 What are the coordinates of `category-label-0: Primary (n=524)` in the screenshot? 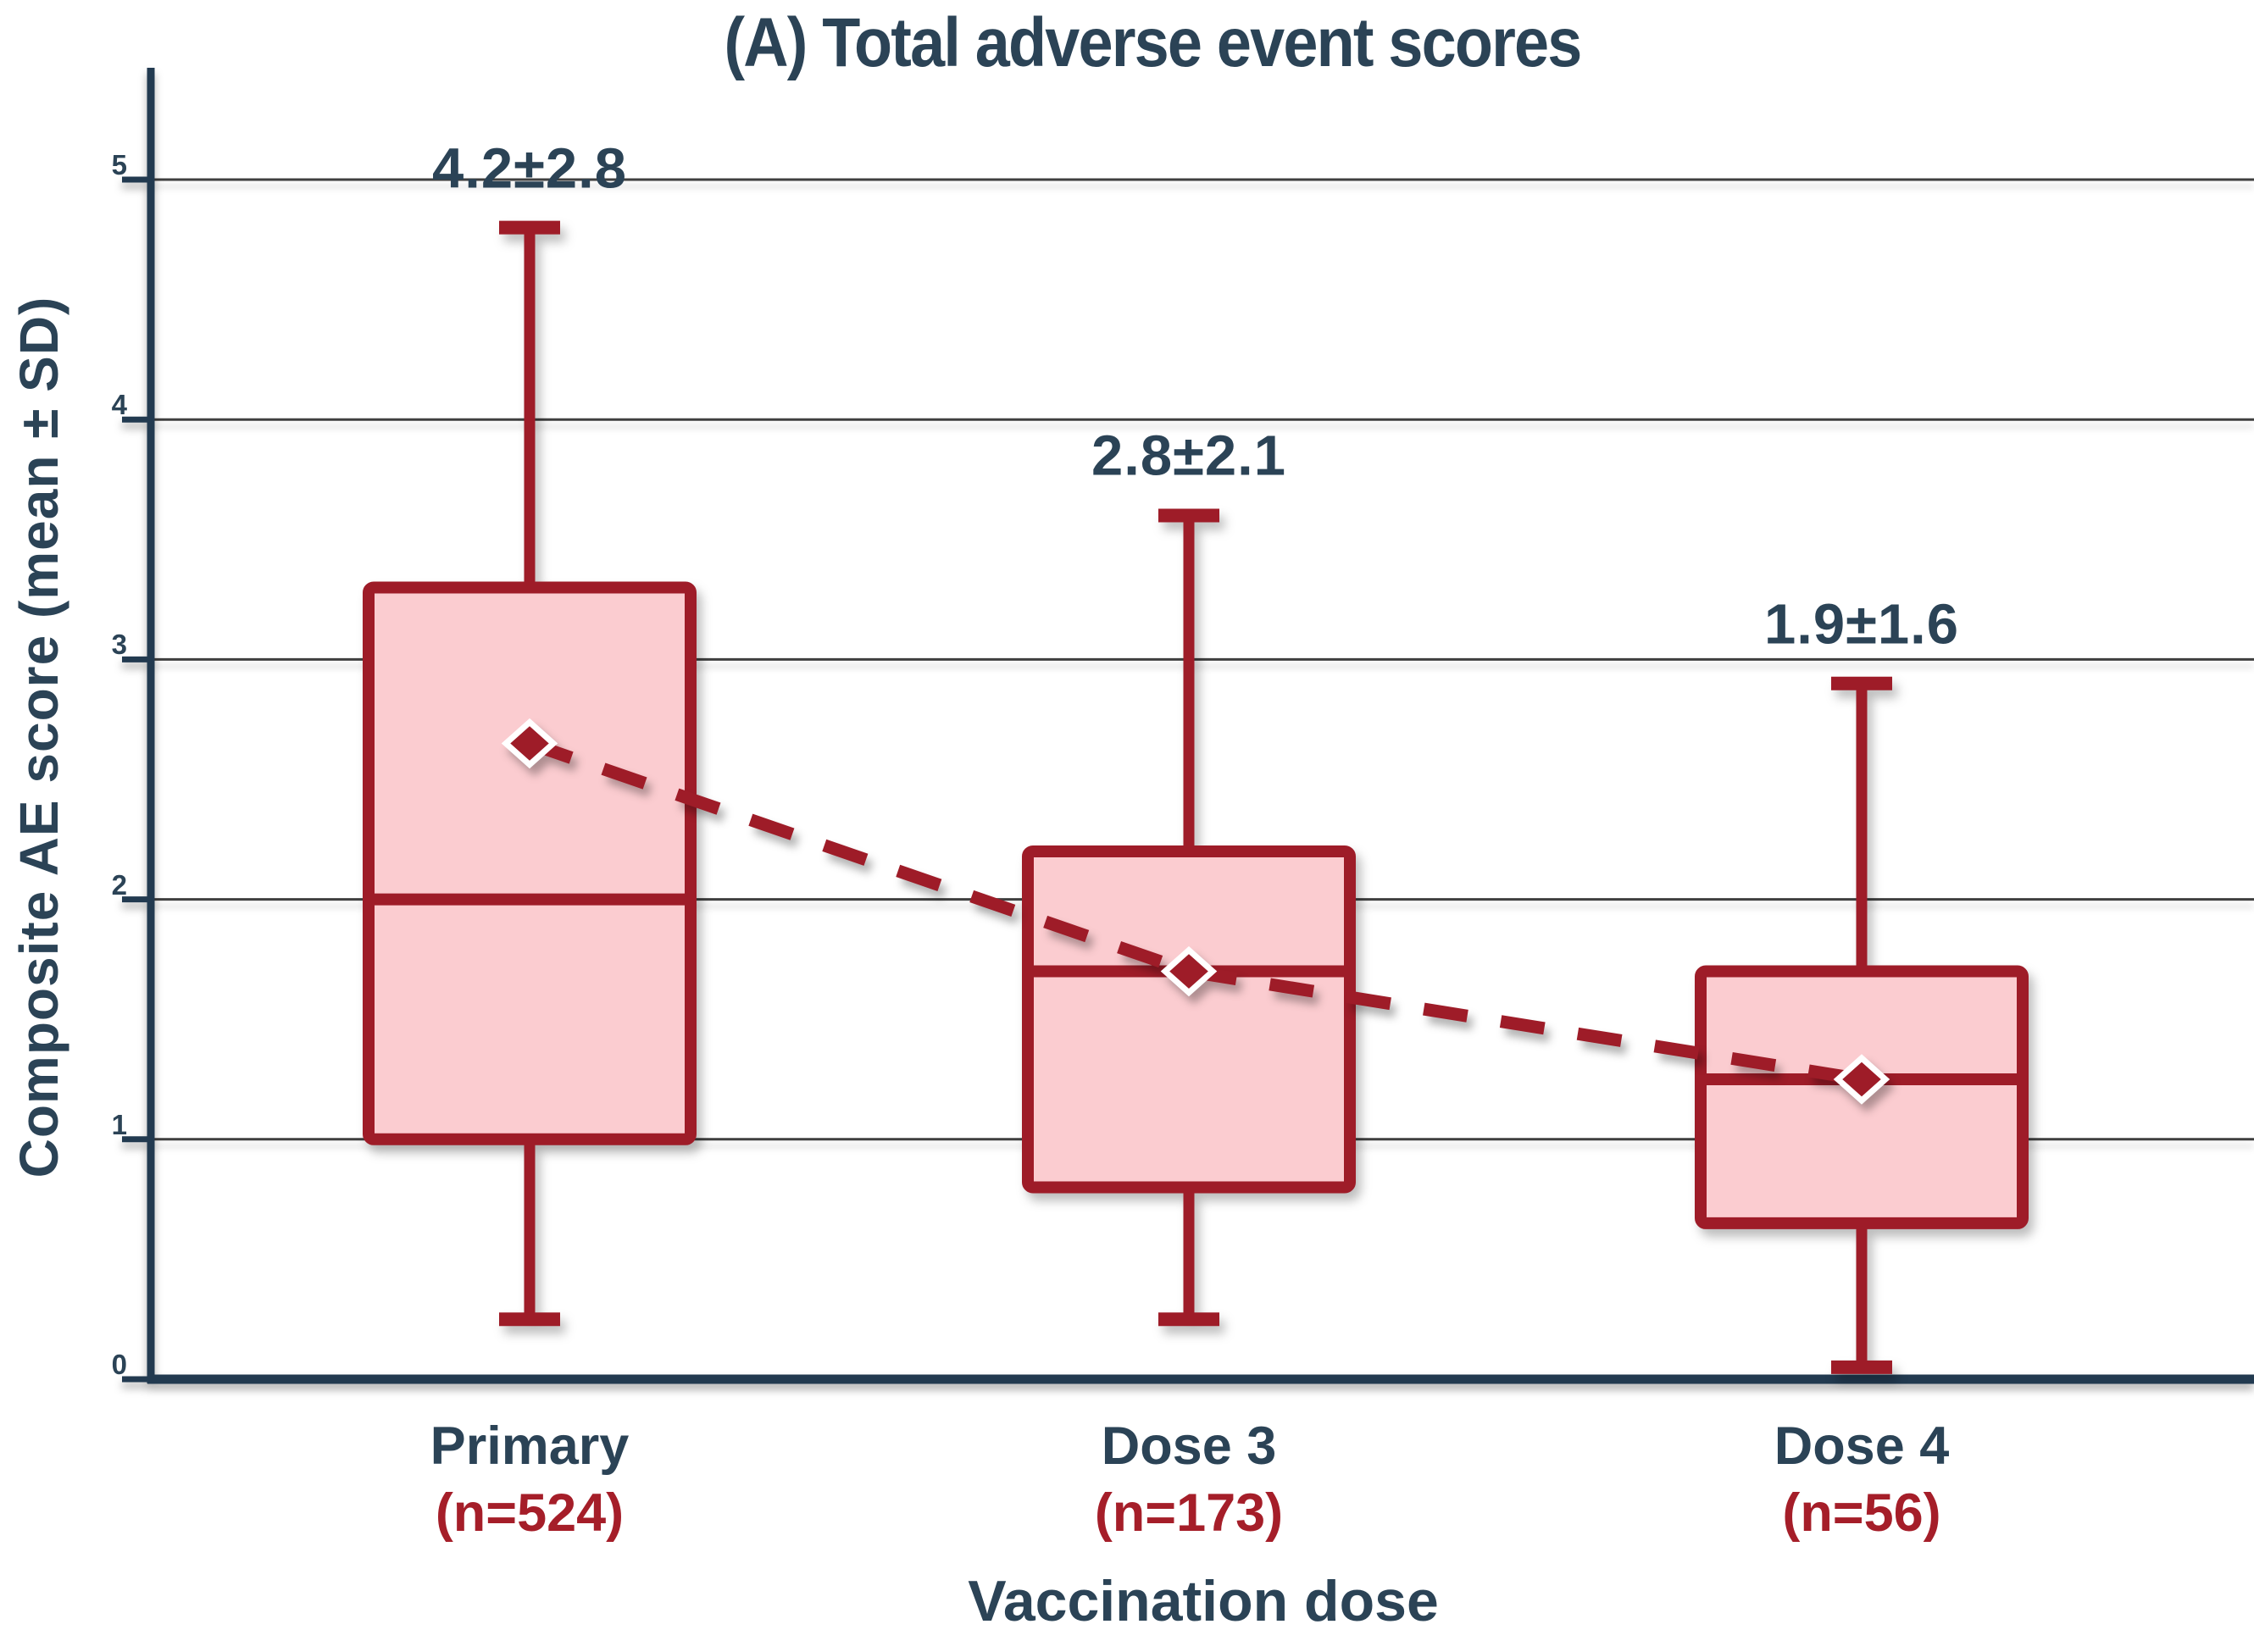 It's located at (530, 1480).